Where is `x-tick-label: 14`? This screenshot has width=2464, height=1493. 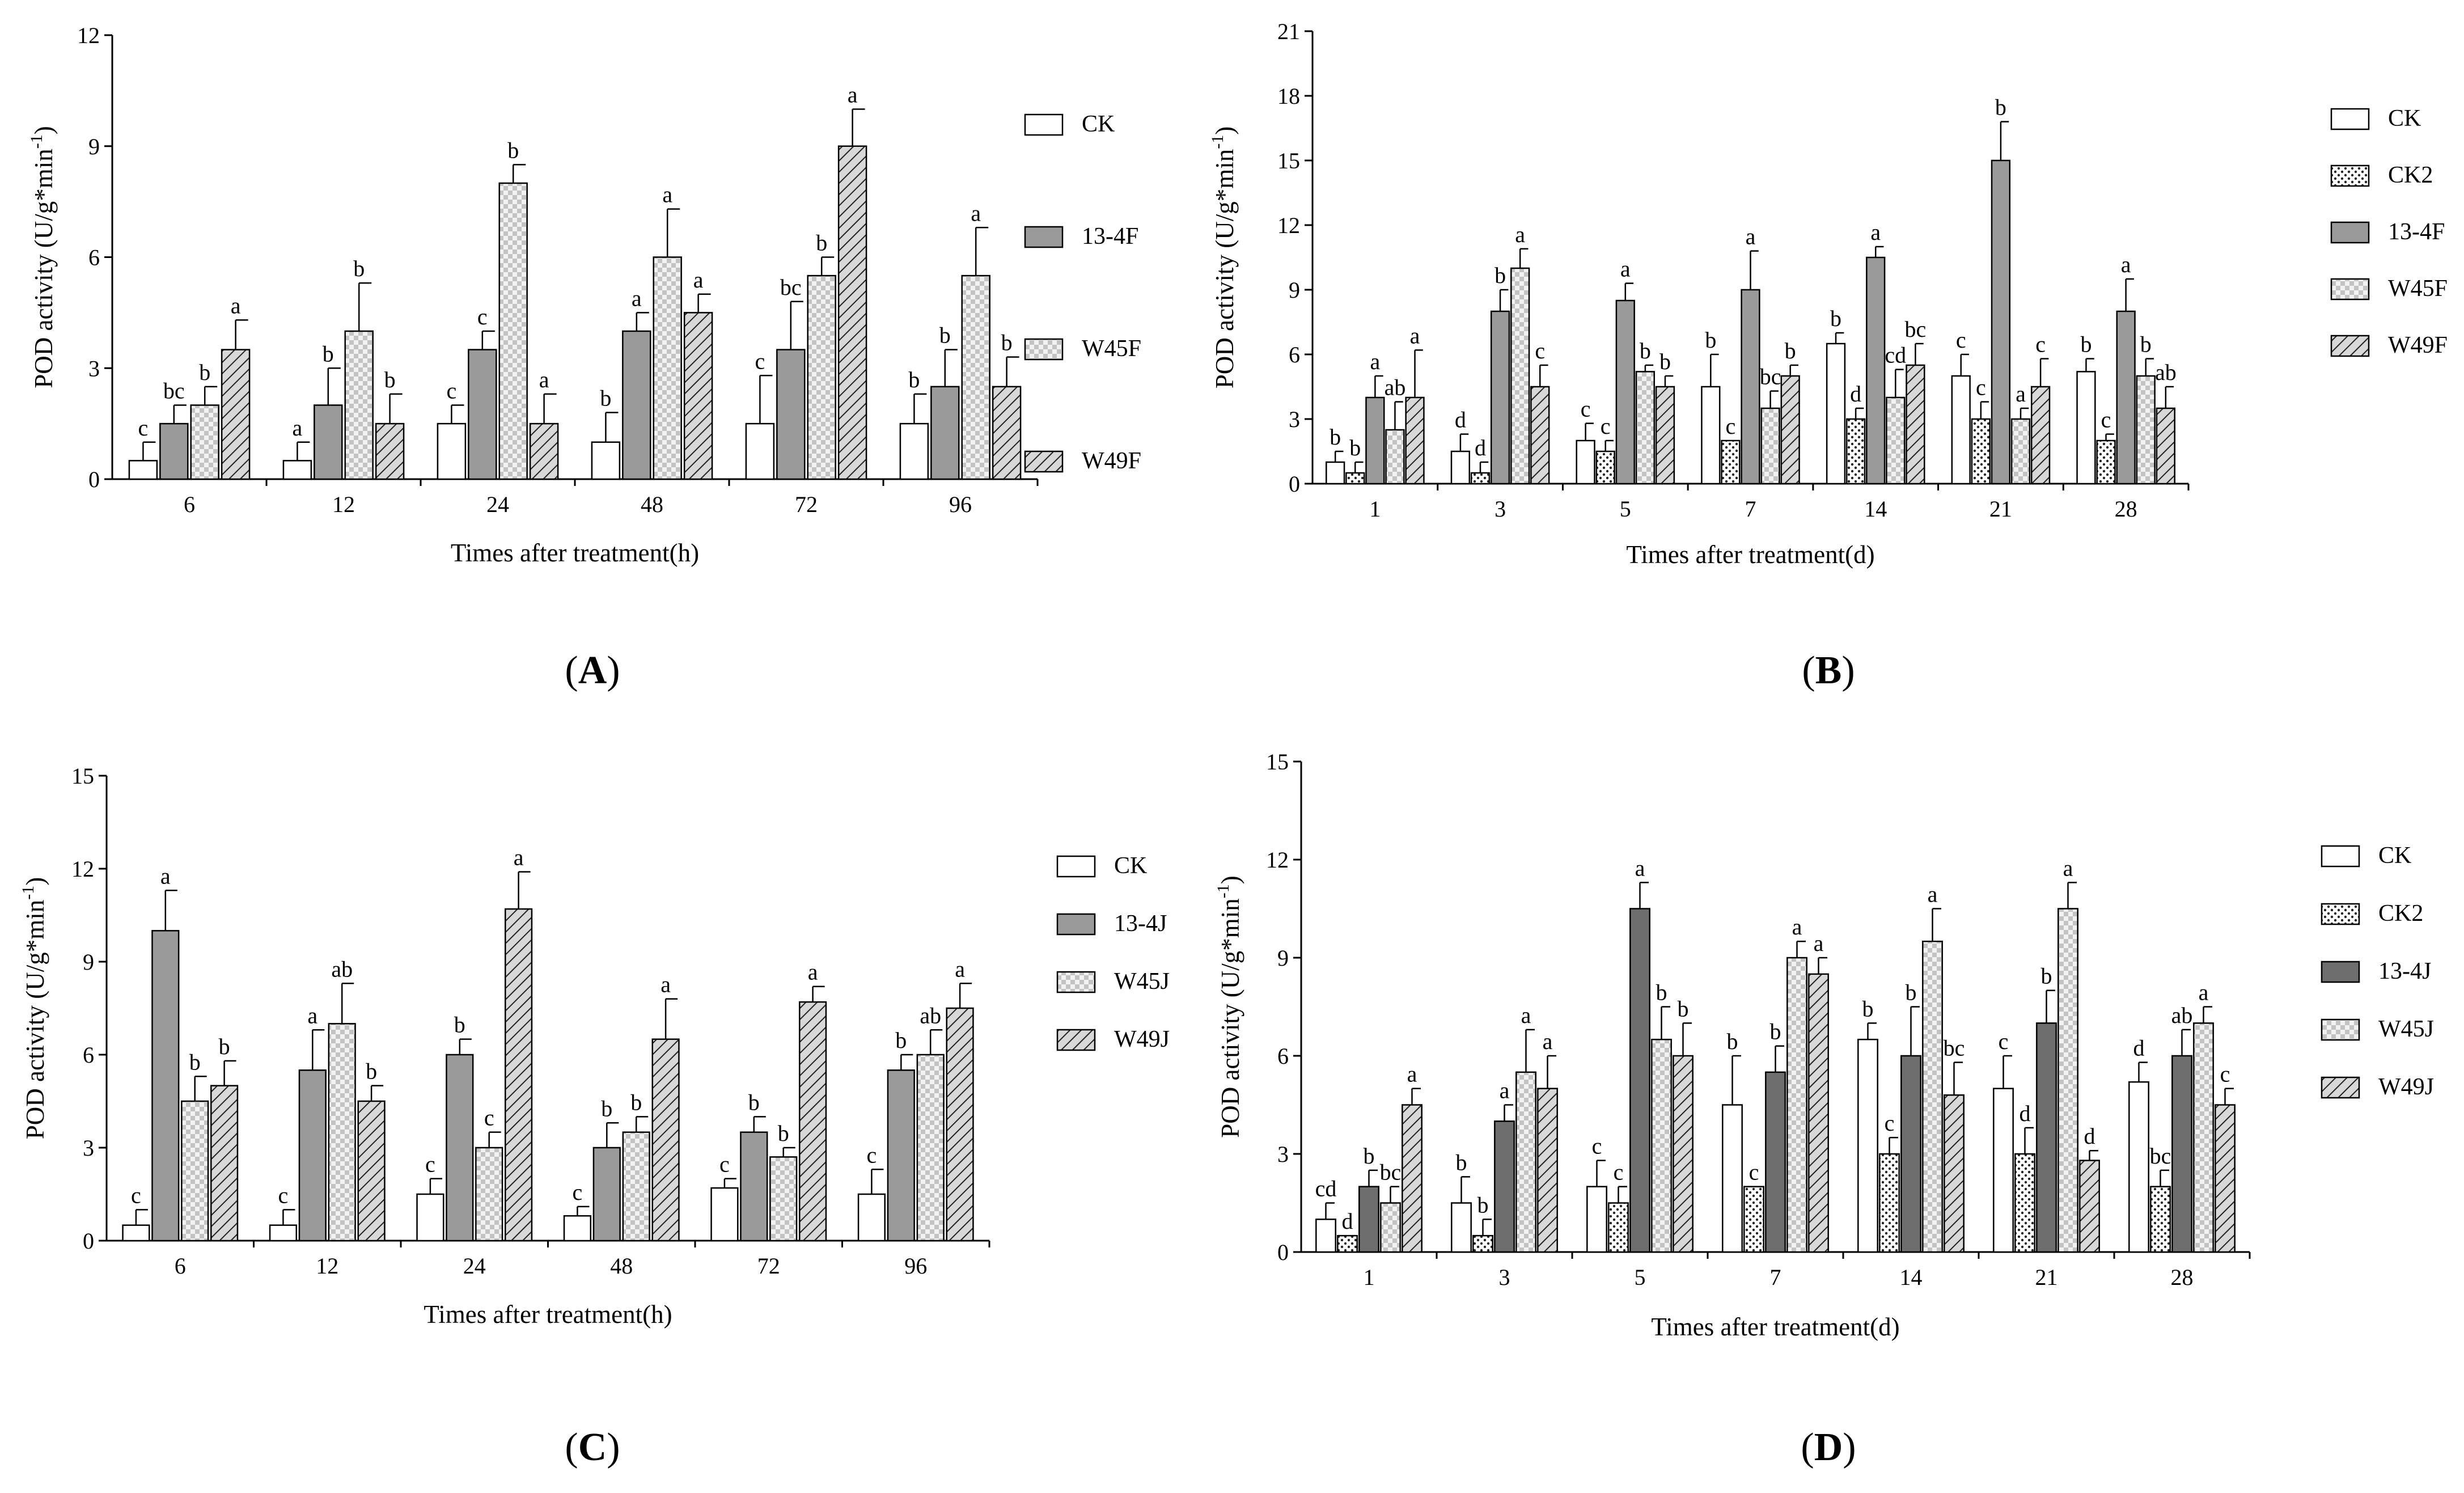 x-tick-label: 14 is located at coordinates (1875, 509).